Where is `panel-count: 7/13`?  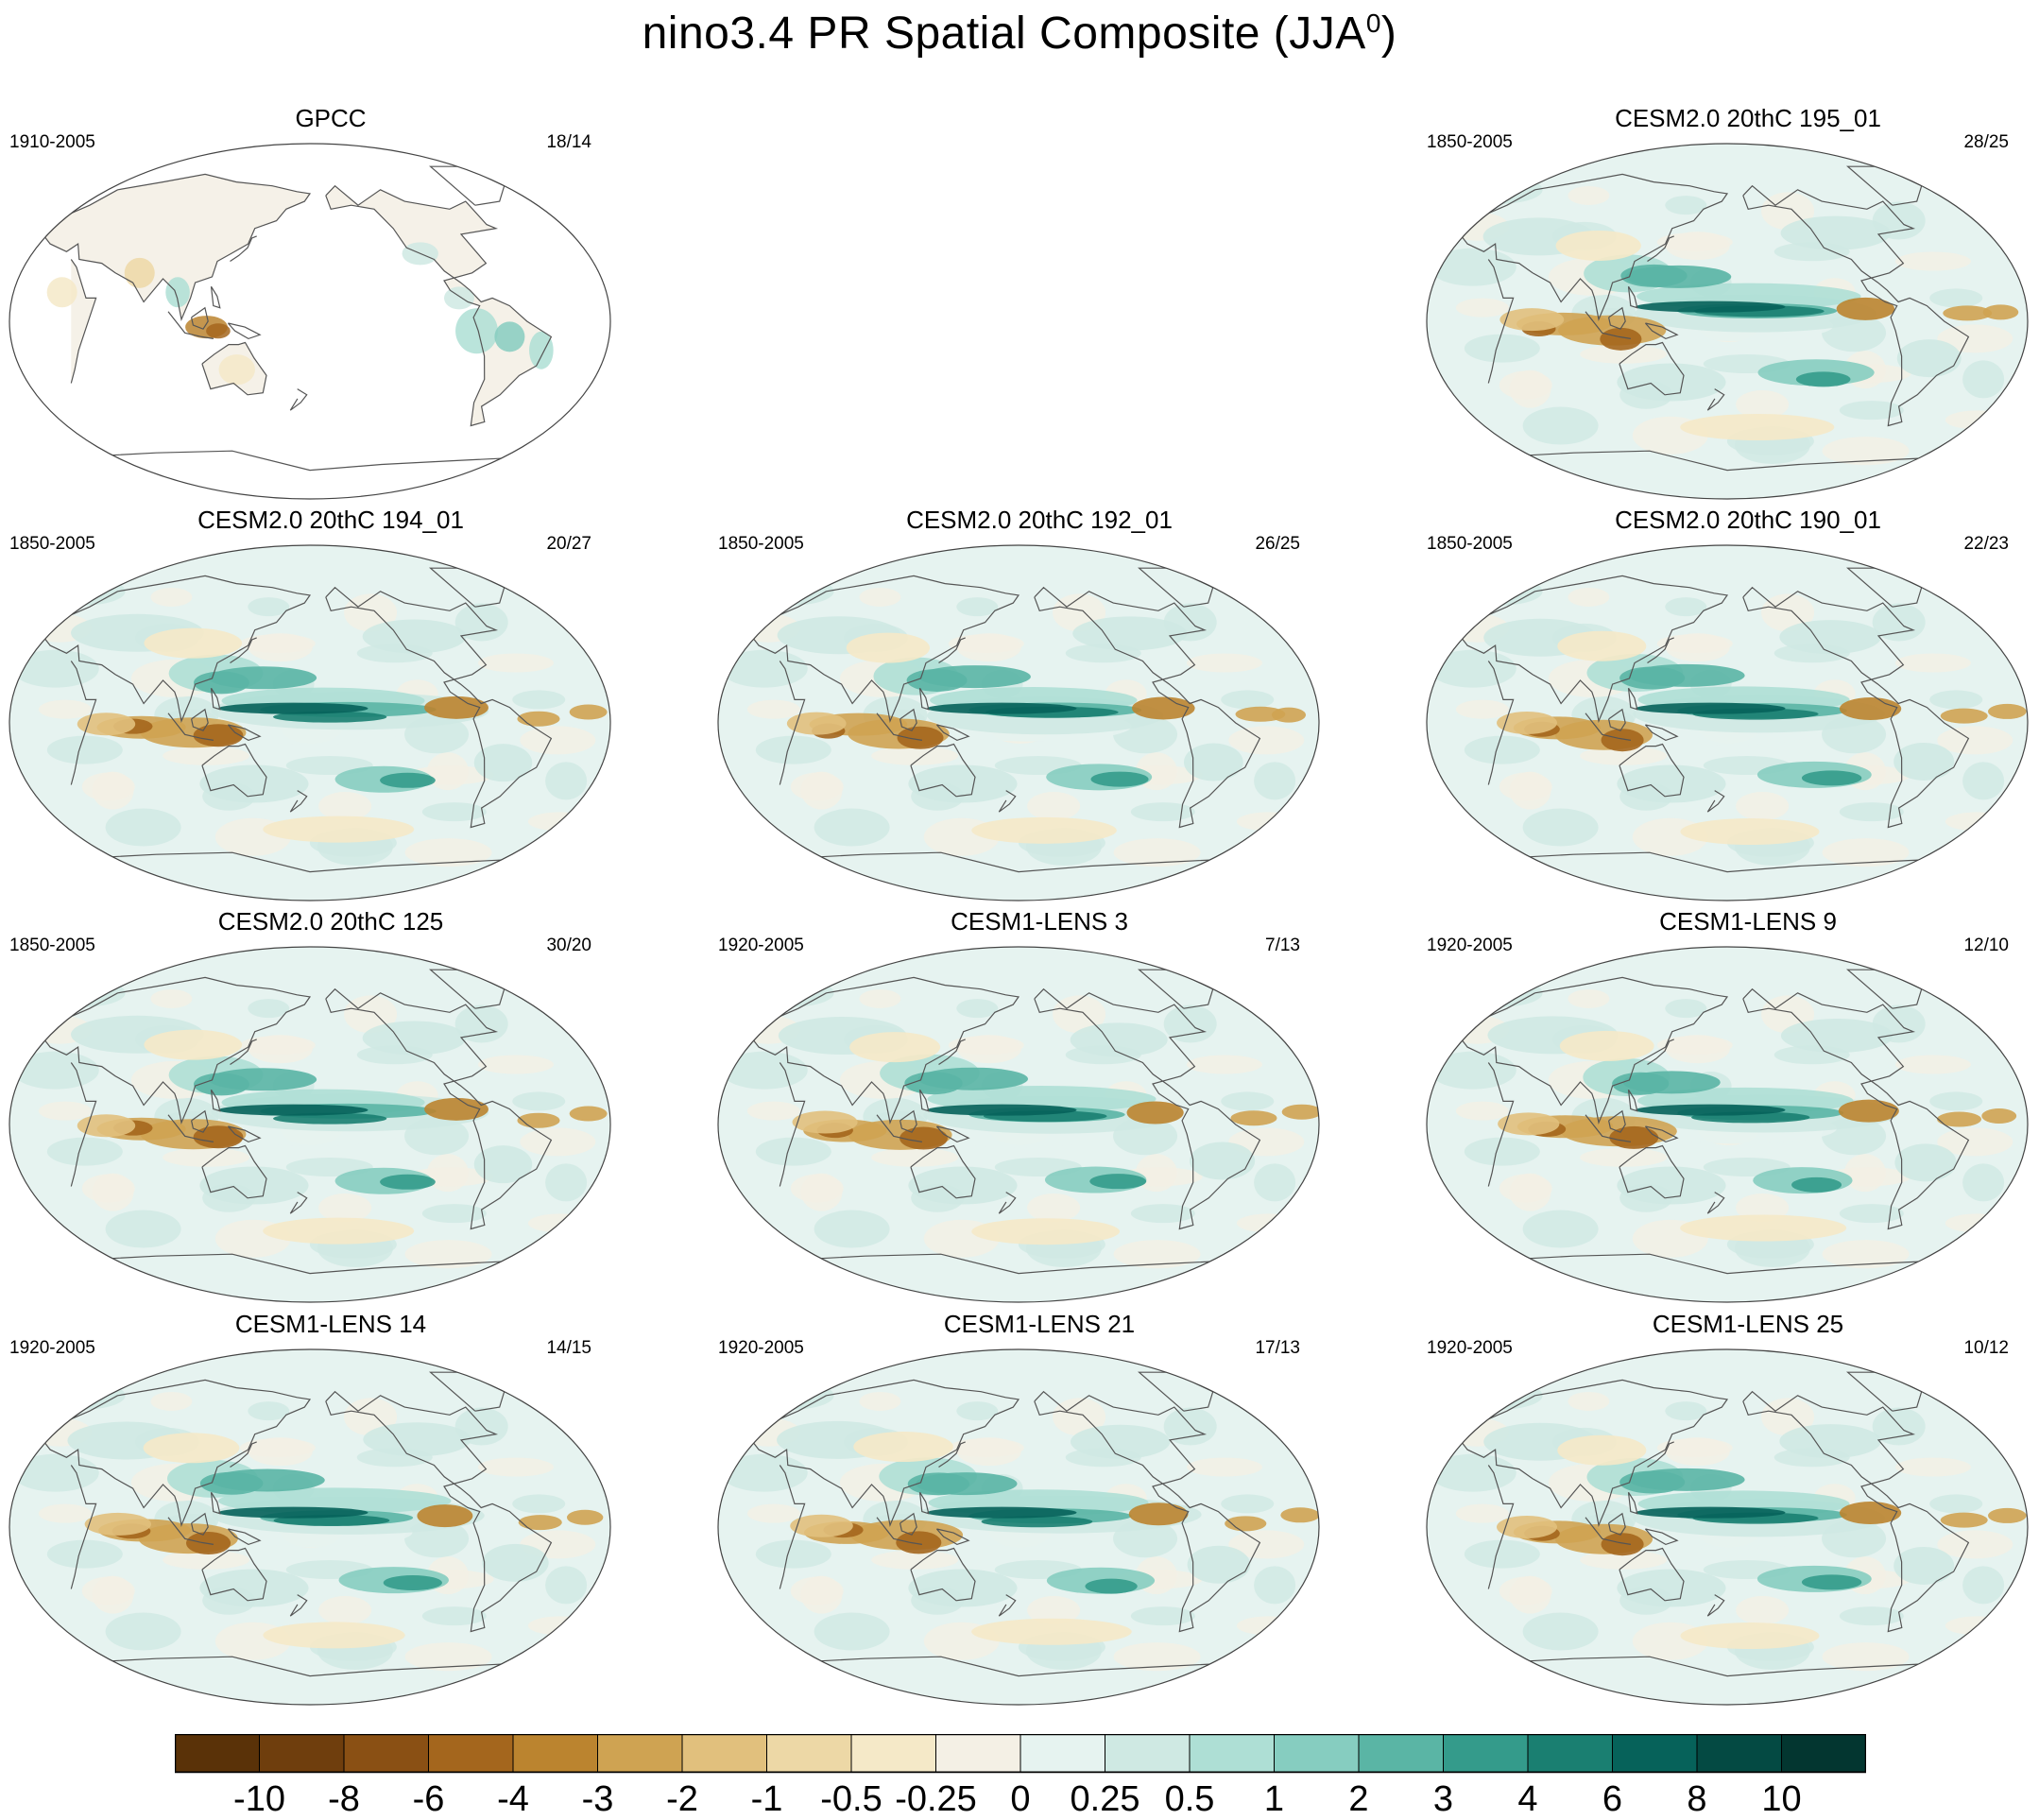 panel-count: 7/13 is located at coordinates (1283, 945).